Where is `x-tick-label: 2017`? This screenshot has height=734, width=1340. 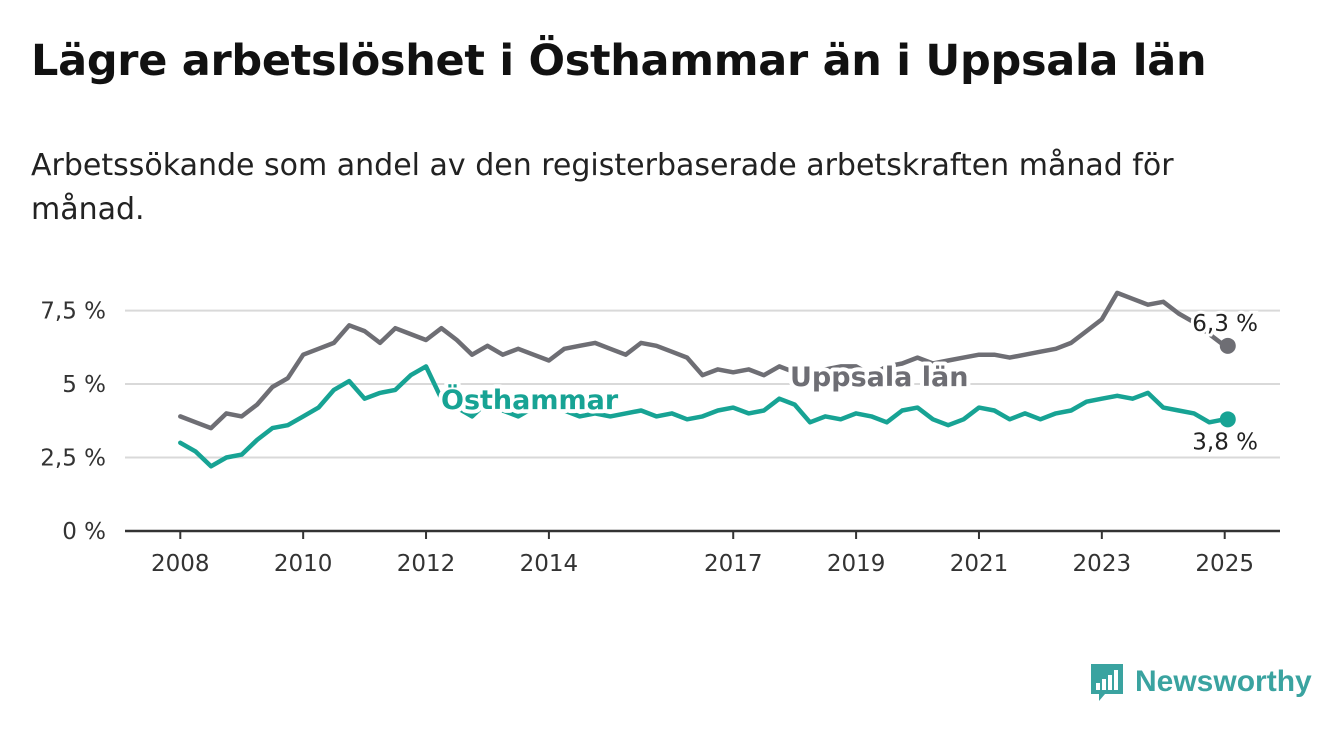
x-tick-label: 2017 is located at coordinates (733, 564).